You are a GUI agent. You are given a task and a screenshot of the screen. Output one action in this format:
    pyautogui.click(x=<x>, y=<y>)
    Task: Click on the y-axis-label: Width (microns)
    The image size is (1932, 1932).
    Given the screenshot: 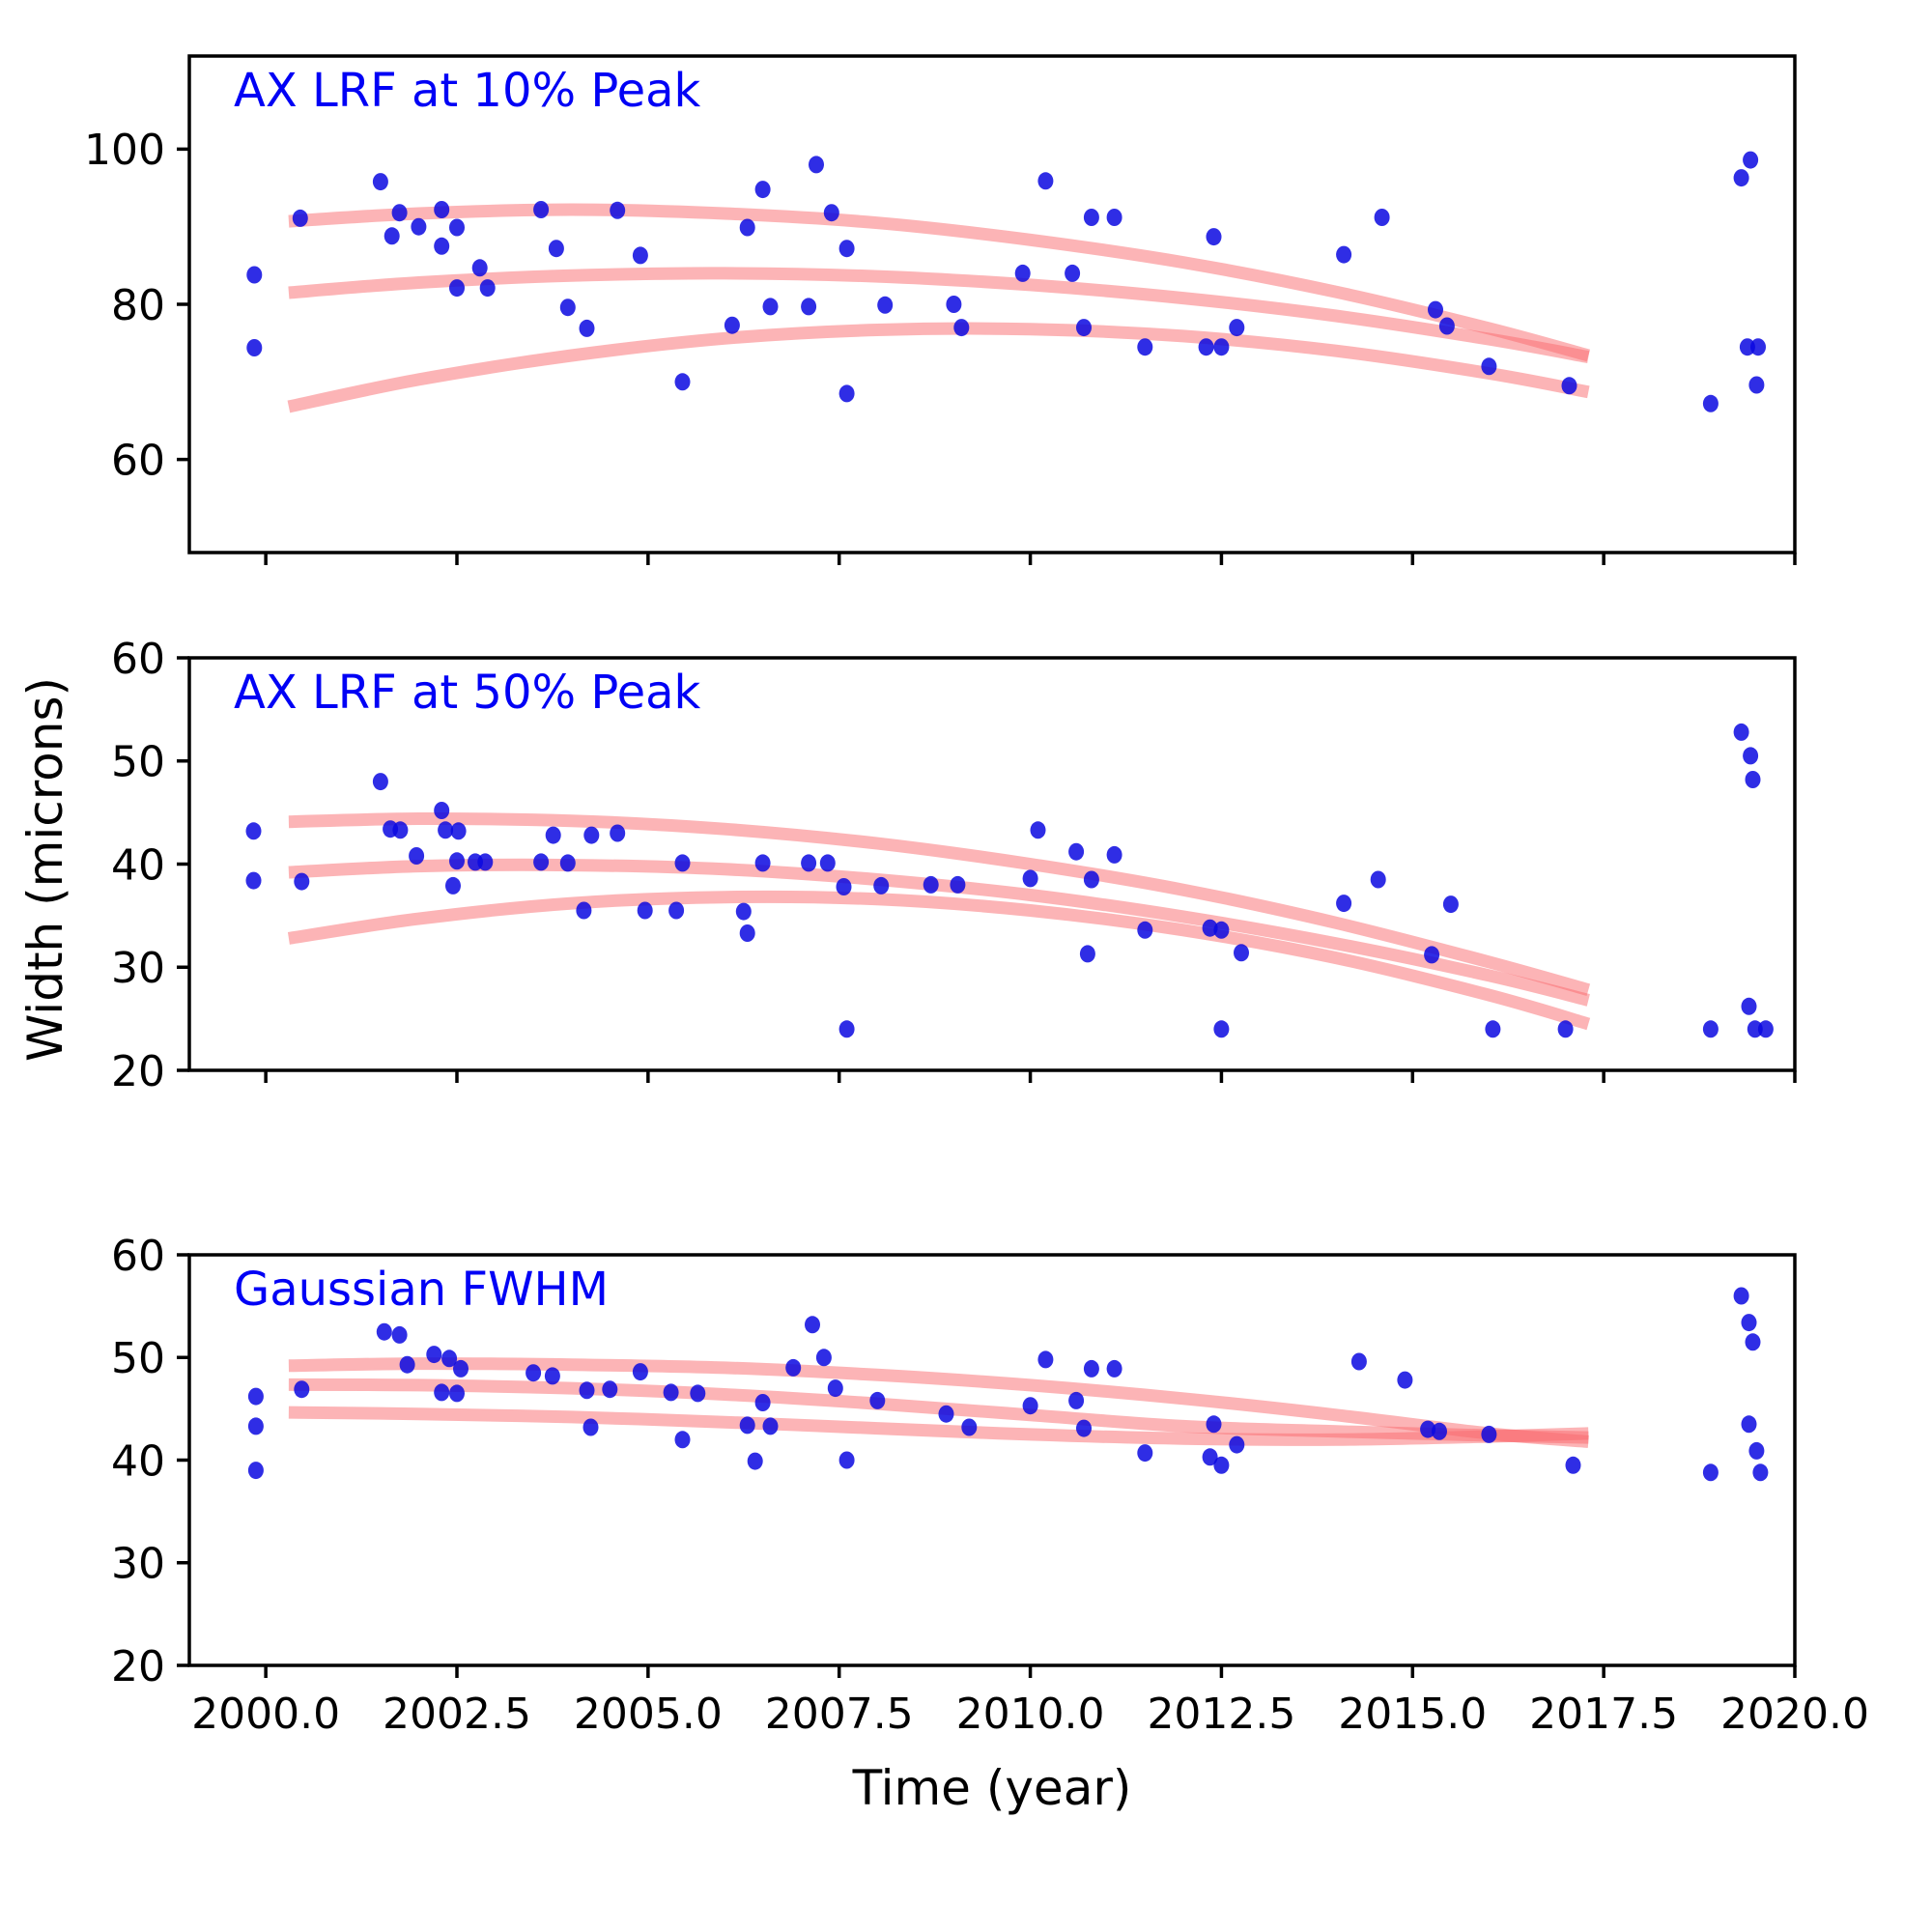 What is the action you would take?
    pyautogui.click(x=45, y=869)
    